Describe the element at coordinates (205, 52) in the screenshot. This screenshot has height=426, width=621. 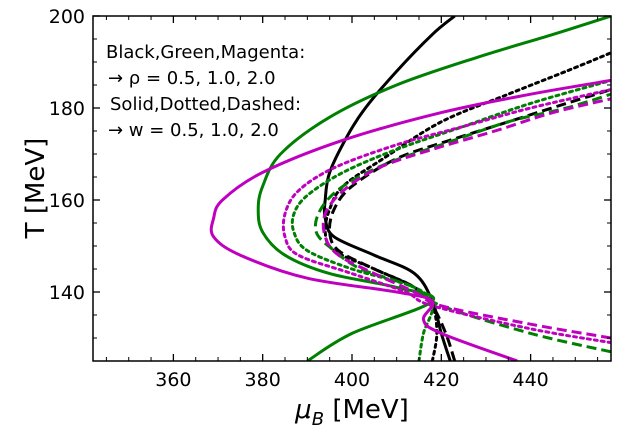
I see `annotation-line-1: Black,Green,Magenta:` at that location.